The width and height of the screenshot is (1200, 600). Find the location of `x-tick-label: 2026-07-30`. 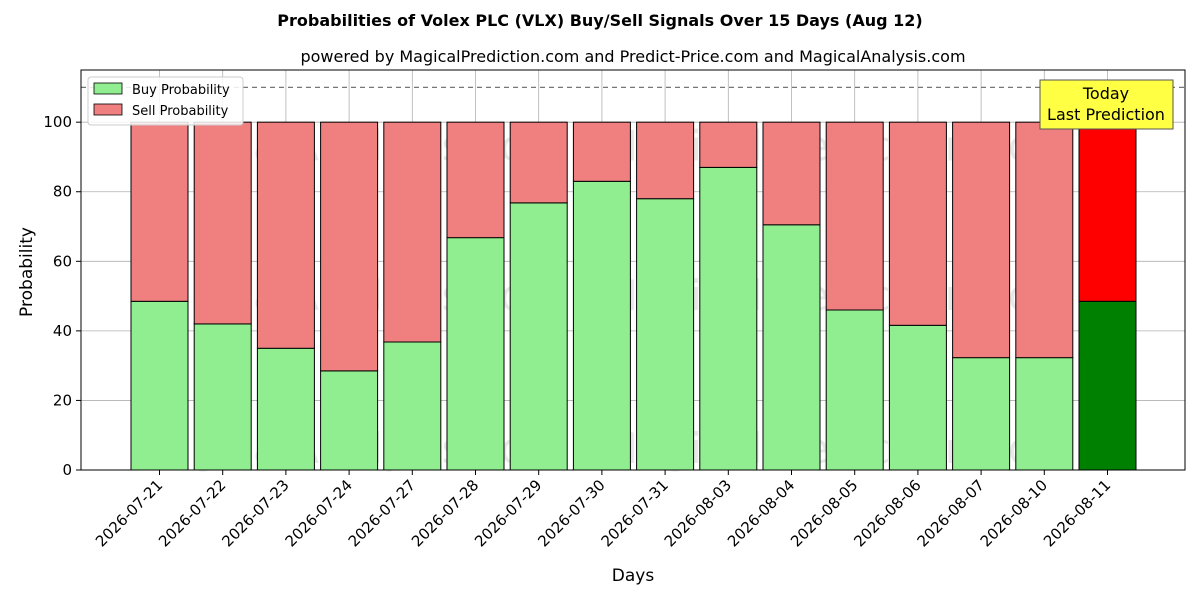

x-tick-label: 2026-07-30 is located at coordinates (571, 513).